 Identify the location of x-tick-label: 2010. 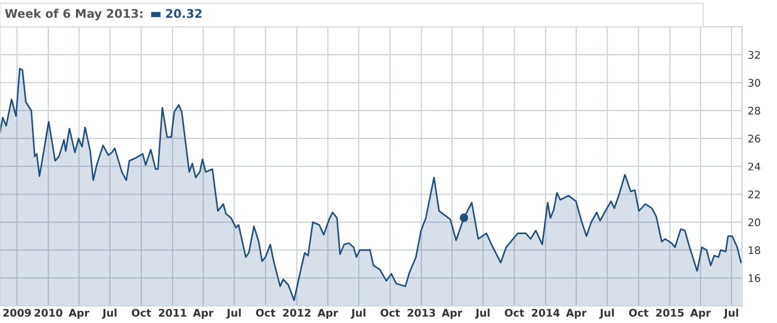
(48, 312).